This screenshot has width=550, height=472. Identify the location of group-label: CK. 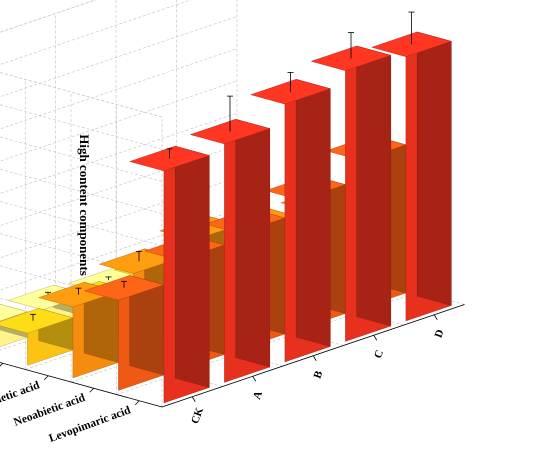
(197, 416).